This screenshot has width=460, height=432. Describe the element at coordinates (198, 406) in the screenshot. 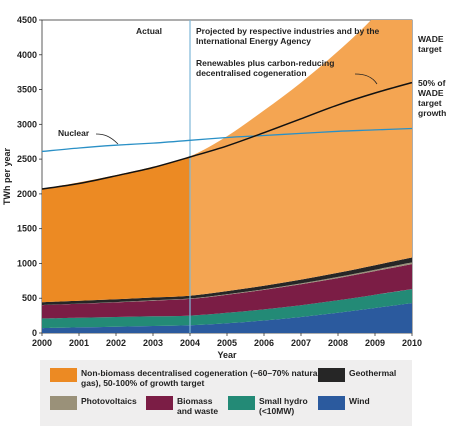

I see `legend-label-biomass: Biomass and waste` at that location.